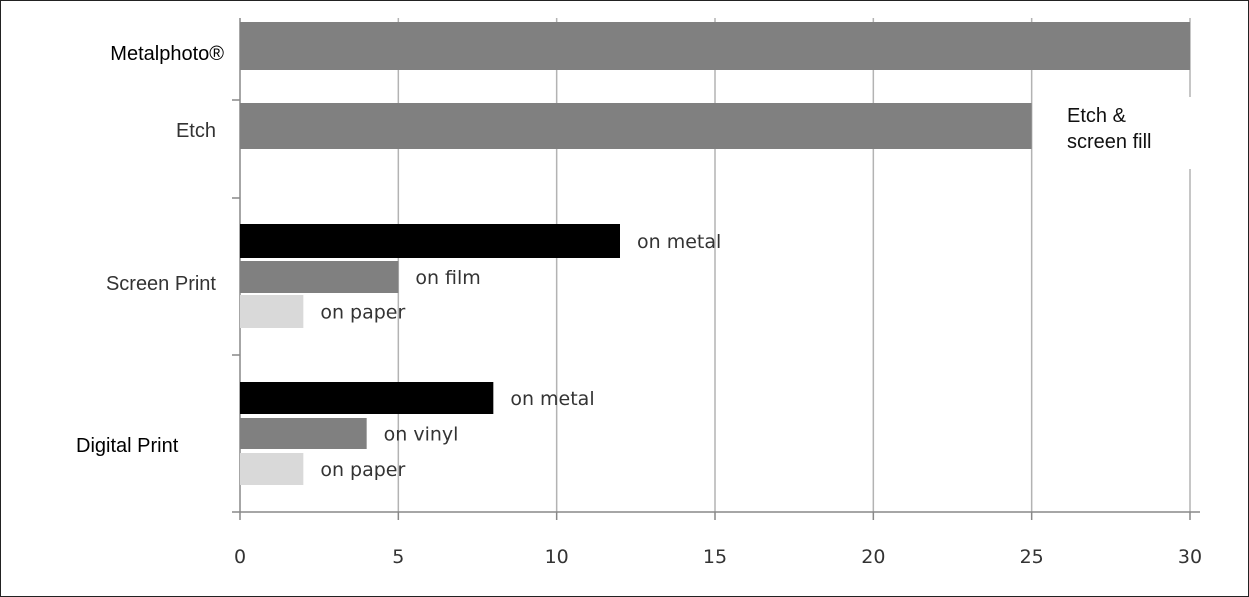  What do you see at coordinates (167, 54) in the screenshot?
I see `category-label-metalphoto: Metalphoto®` at bounding box center [167, 54].